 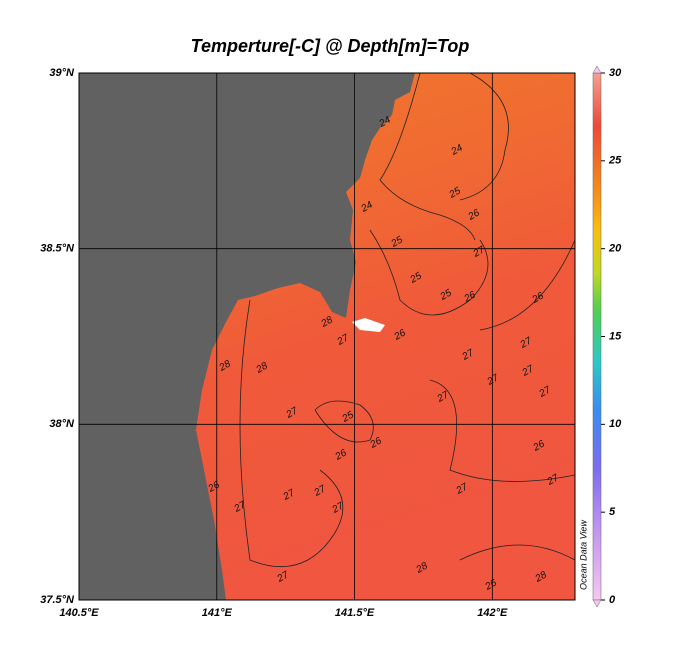 I want to click on colorbar-tick-label: 10, so click(x=615, y=424).